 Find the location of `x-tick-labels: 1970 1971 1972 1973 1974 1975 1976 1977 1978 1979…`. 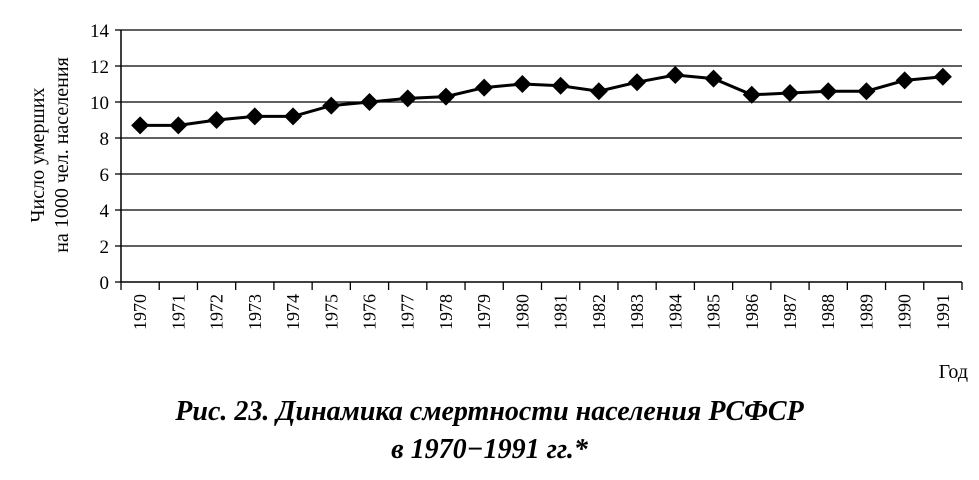

x-tick-labels: 1970 1971 1972 1973 1974 1975 1976 1977 1978 1979… is located at coordinates (541, 312).